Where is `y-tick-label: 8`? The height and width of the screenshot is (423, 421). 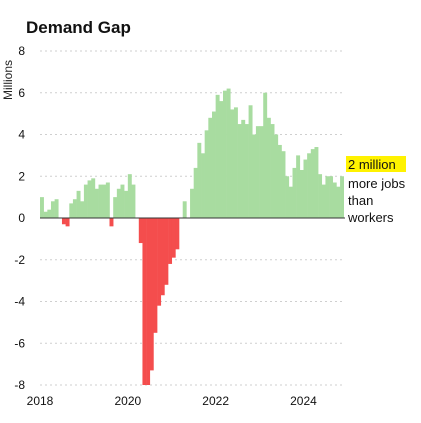 y-tick-label: 8 is located at coordinates (21, 51).